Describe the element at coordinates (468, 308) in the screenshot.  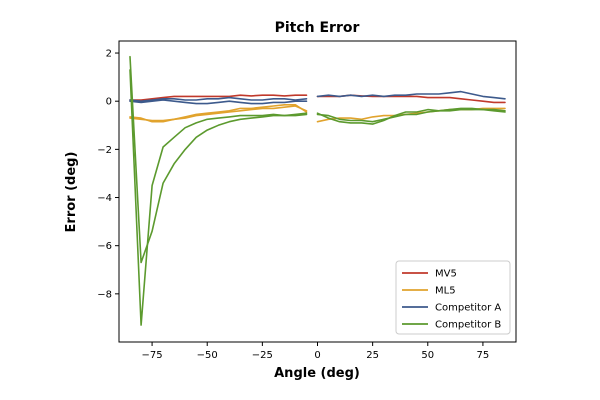
I see `legend-label-competitor-a: Competitor A` at that location.